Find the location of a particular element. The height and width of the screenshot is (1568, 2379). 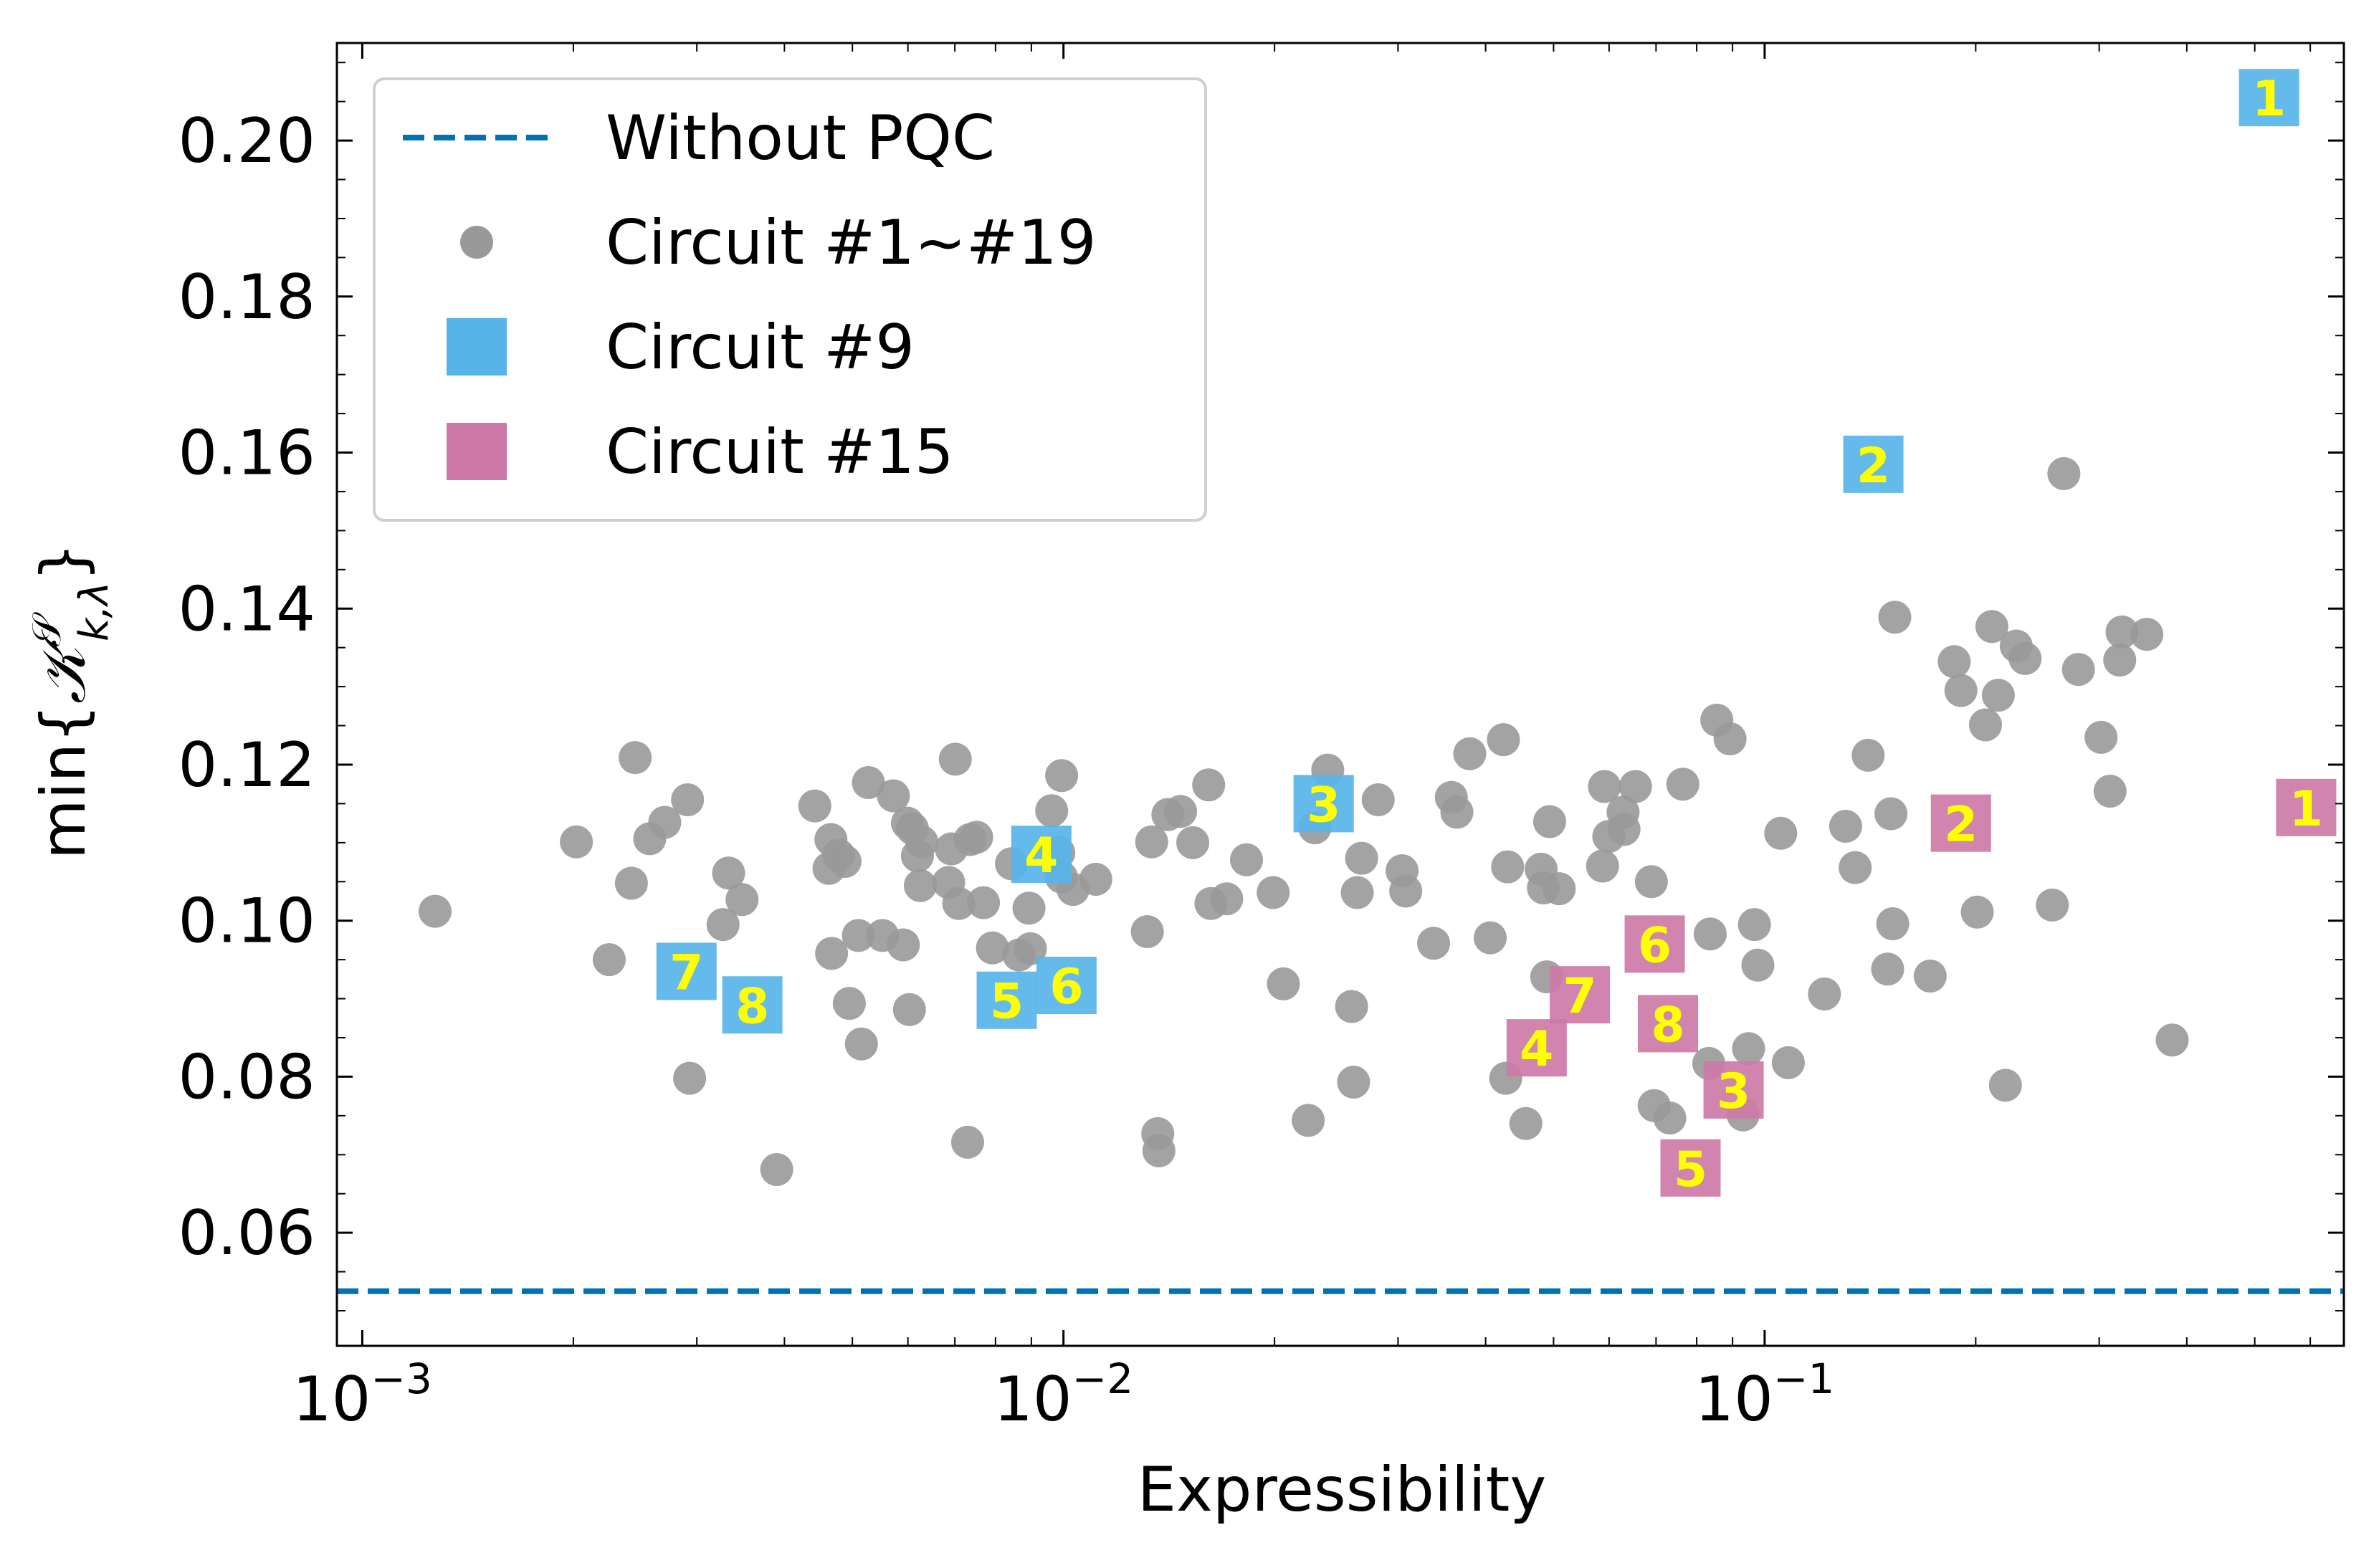

circuit-9-point-2: 2 is located at coordinates (1873, 464).